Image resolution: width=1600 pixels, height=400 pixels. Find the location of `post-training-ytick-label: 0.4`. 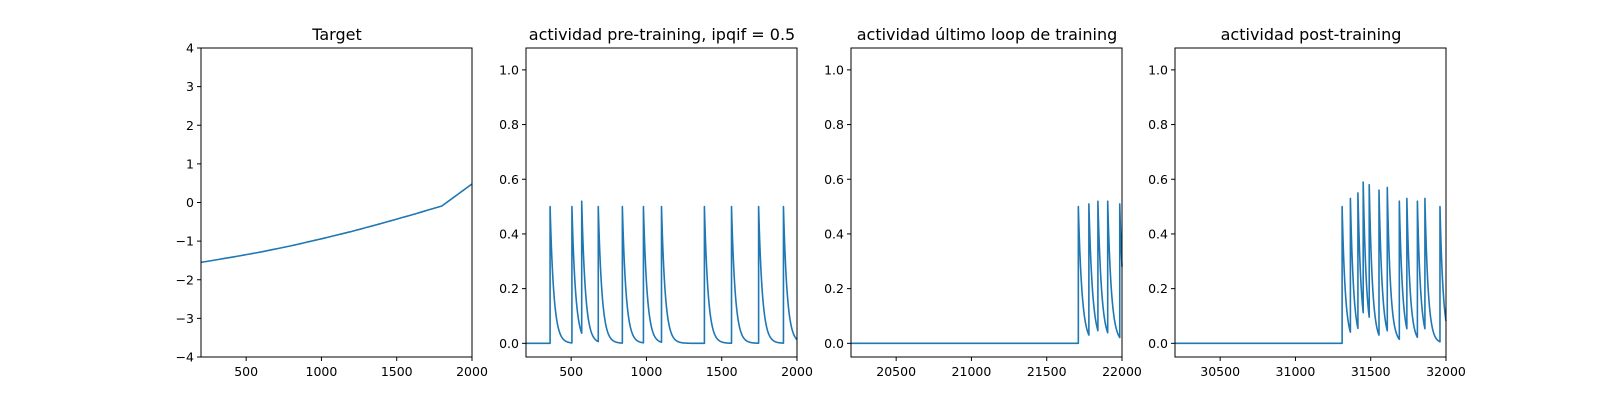

post-training-ytick-label: 0.4 is located at coordinates (1158, 233).